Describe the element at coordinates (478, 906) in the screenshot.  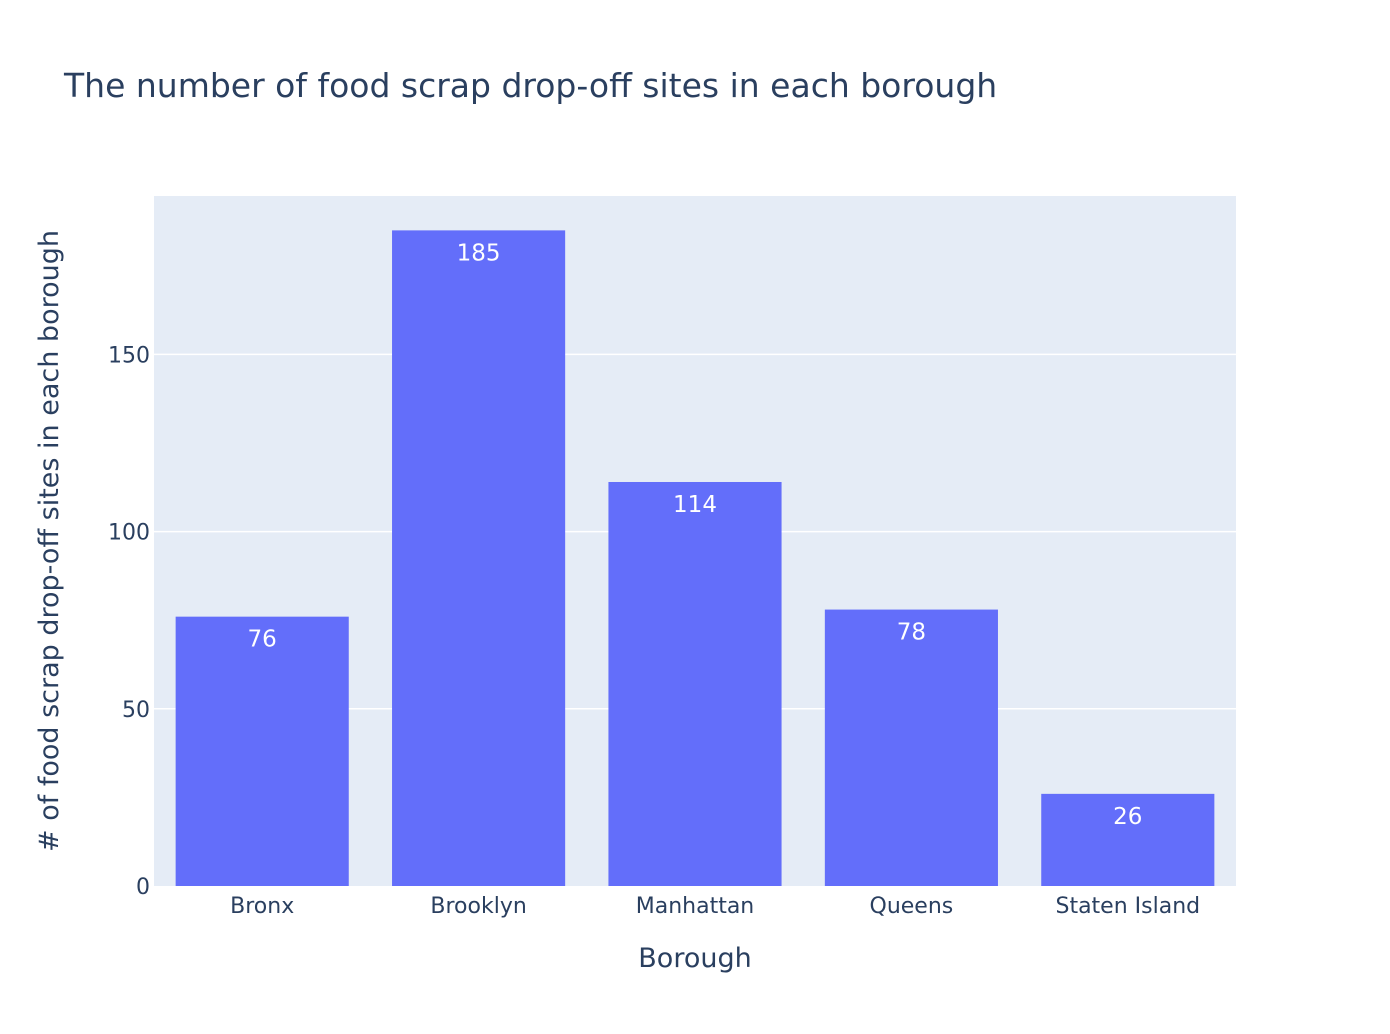
I see `x-tick-label: Brooklyn` at that location.